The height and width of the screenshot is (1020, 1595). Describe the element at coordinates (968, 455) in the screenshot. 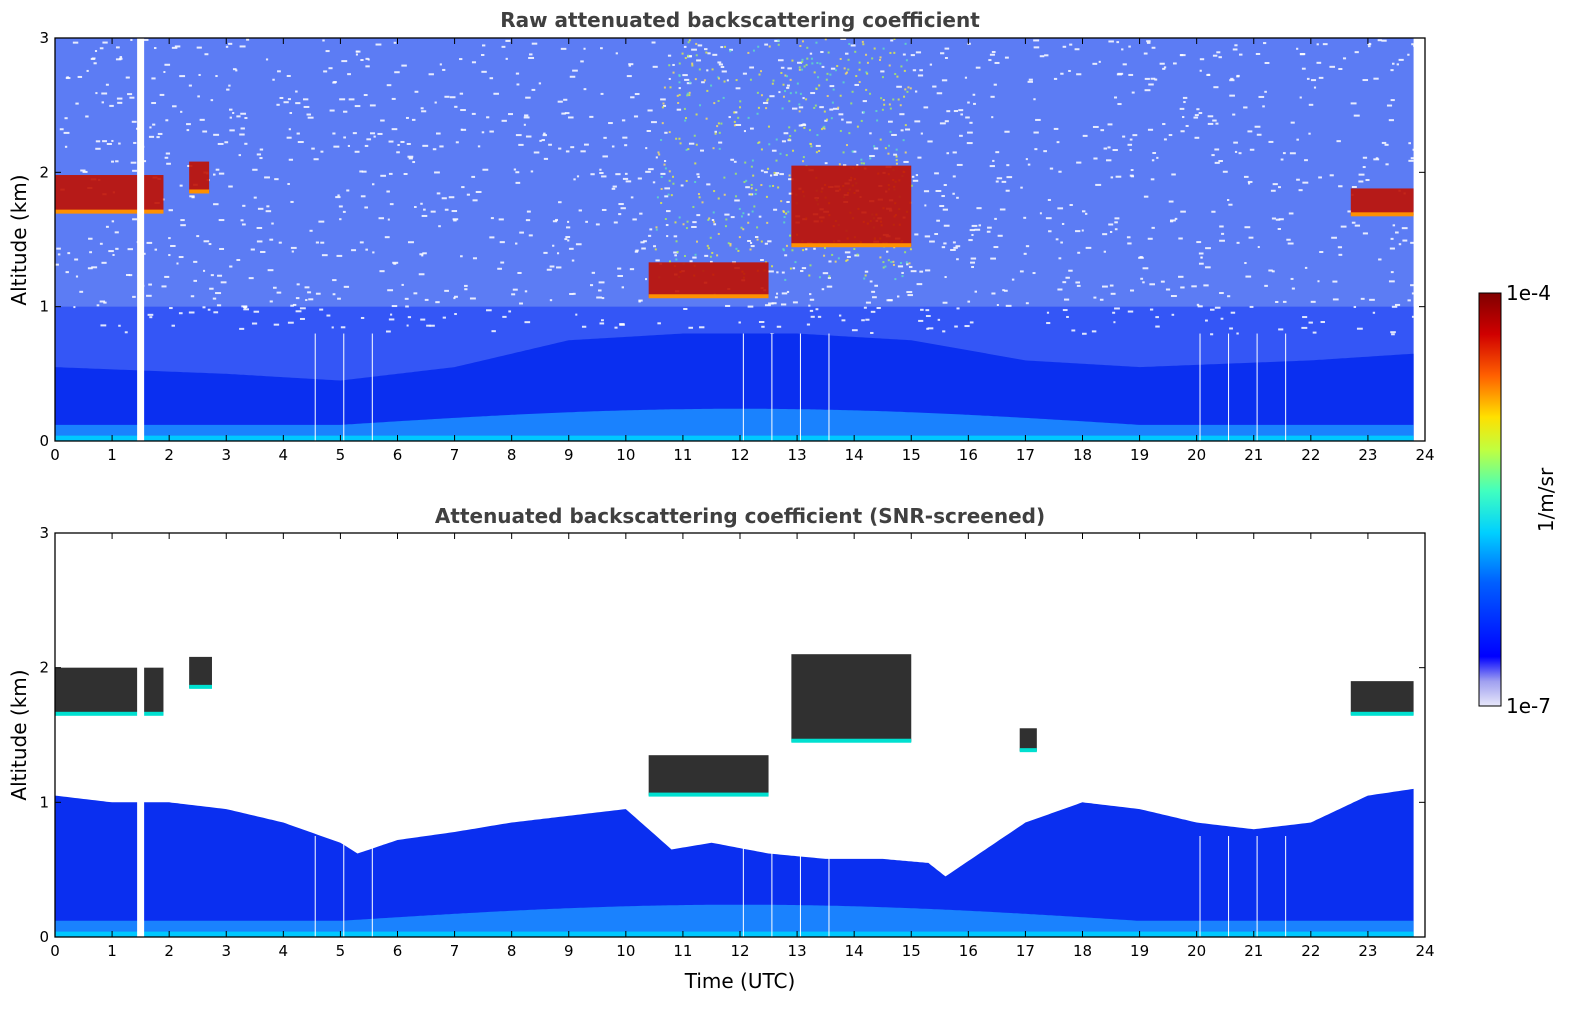

I see `x-tick-label: 16` at that location.